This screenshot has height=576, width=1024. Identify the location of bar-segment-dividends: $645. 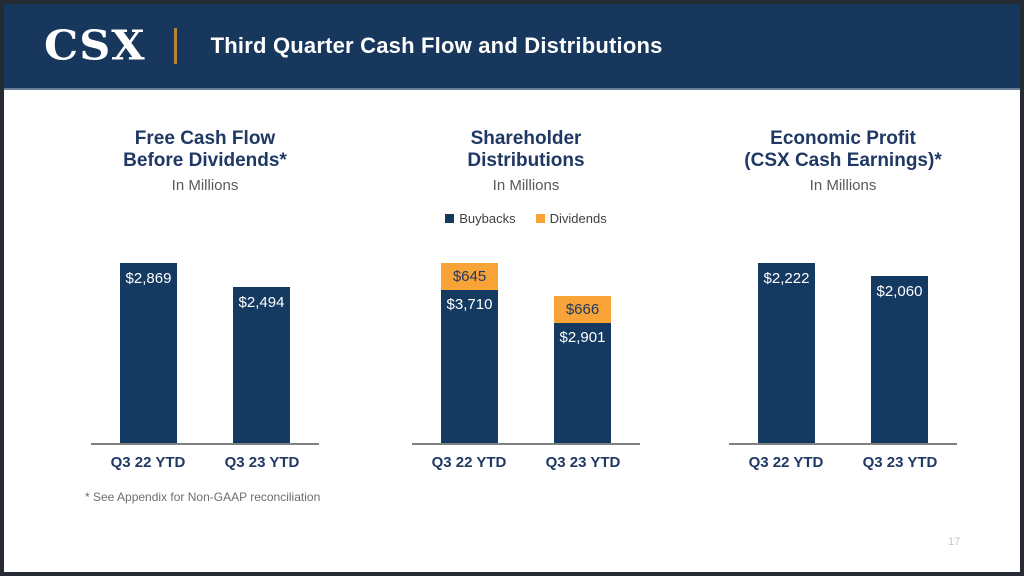
(469, 276).